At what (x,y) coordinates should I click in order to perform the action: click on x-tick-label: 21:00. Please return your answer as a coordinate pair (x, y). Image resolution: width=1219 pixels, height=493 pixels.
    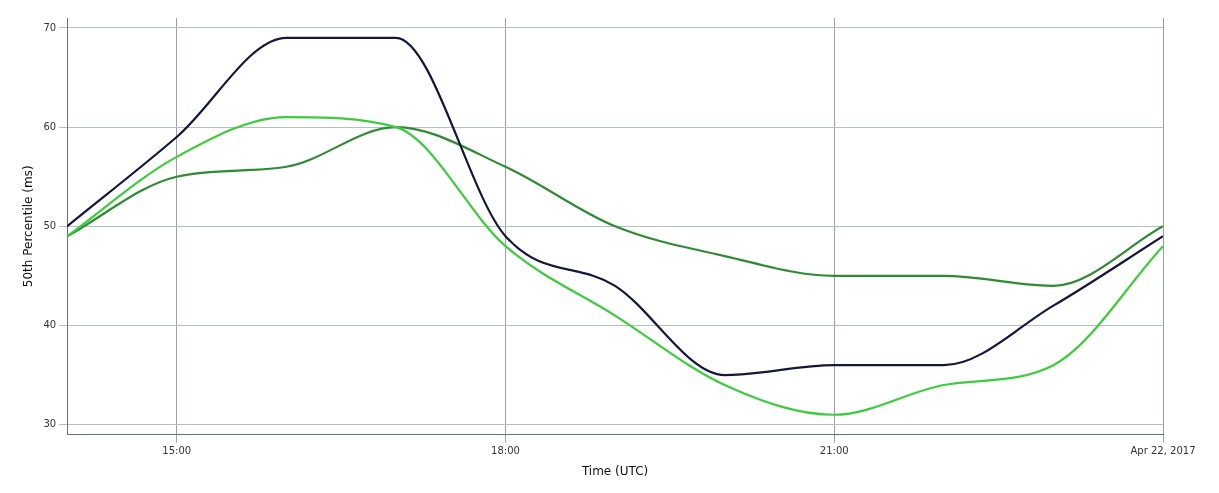
    Looking at the image, I should click on (834, 451).